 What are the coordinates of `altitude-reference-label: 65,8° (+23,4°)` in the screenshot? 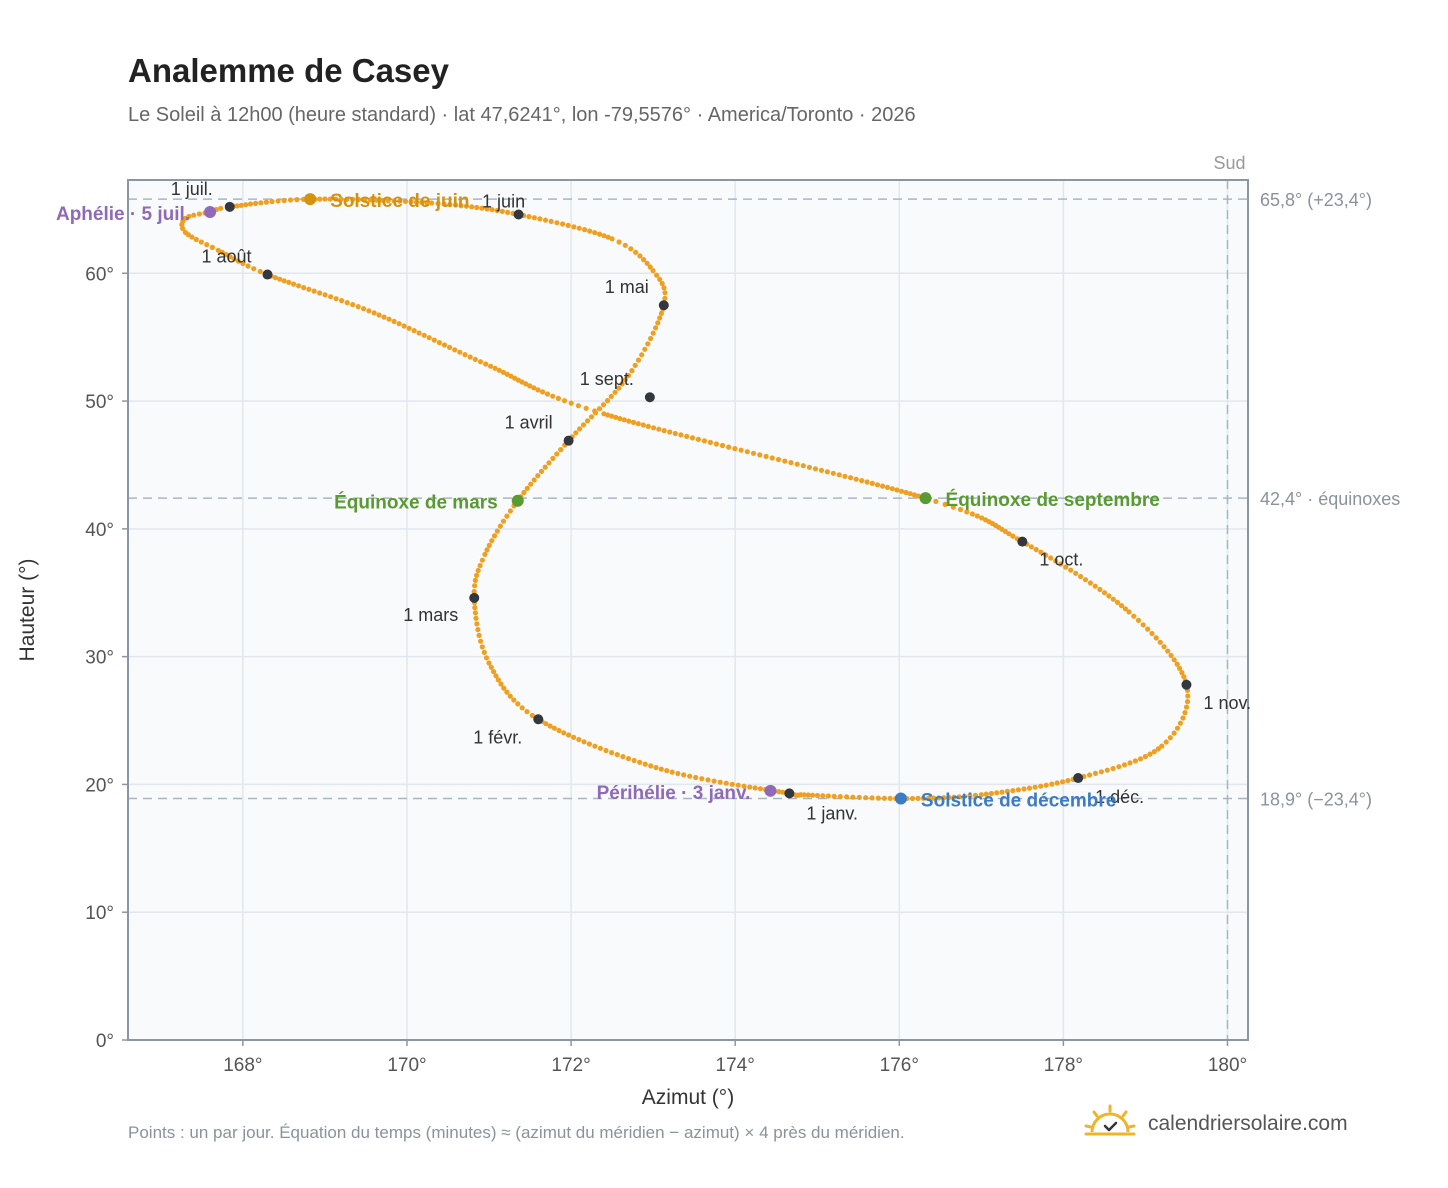 It's located at (1316, 200).